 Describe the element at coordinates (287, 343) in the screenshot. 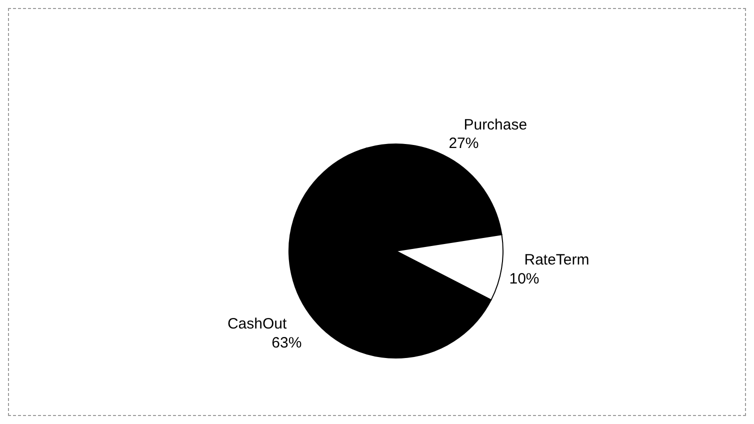

I see `data-label: 63%` at that location.